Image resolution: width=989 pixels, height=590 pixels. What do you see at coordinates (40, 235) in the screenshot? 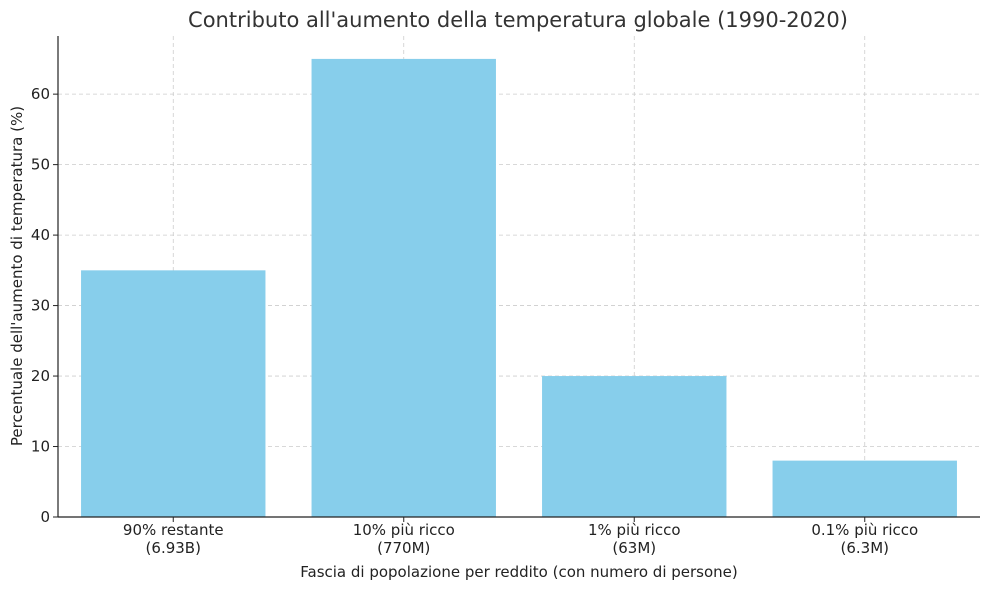
I see `y-tick-label: 40` at bounding box center [40, 235].